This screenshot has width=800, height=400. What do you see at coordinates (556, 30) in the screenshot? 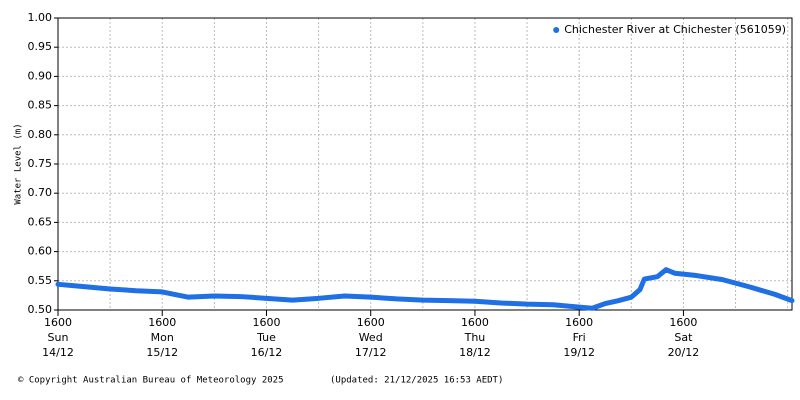
I see `legend-marker` at bounding box center [556, 30].